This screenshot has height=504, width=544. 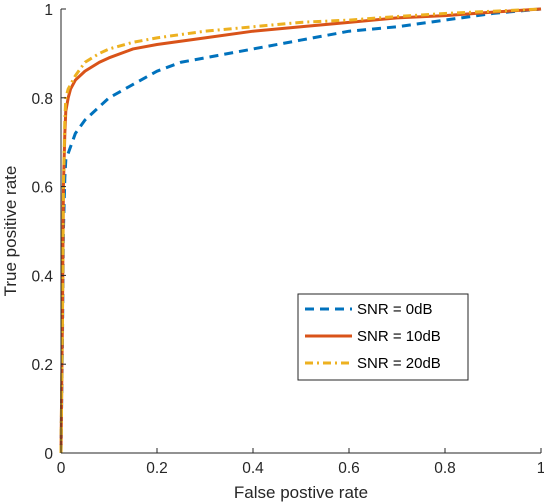 What do you see at coordinates (42, 365) in the screenshot?
I see `y-tick-label: 0.2` at bounding box center [42, 365].